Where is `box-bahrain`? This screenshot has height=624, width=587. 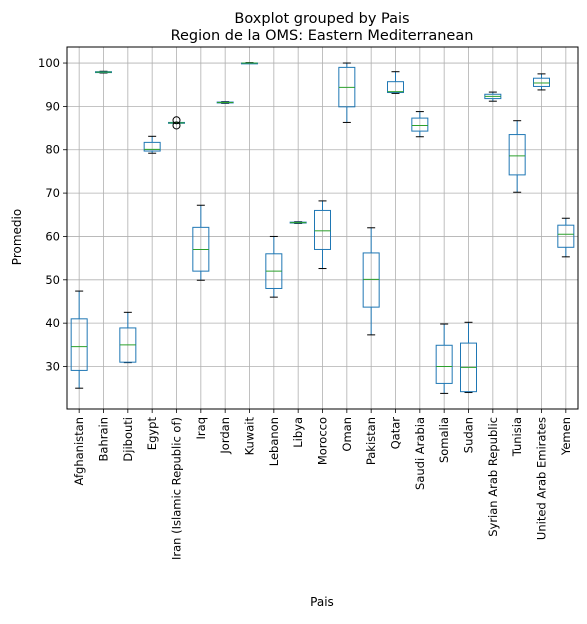 box-bahrain is located at coordinates (103, 72).